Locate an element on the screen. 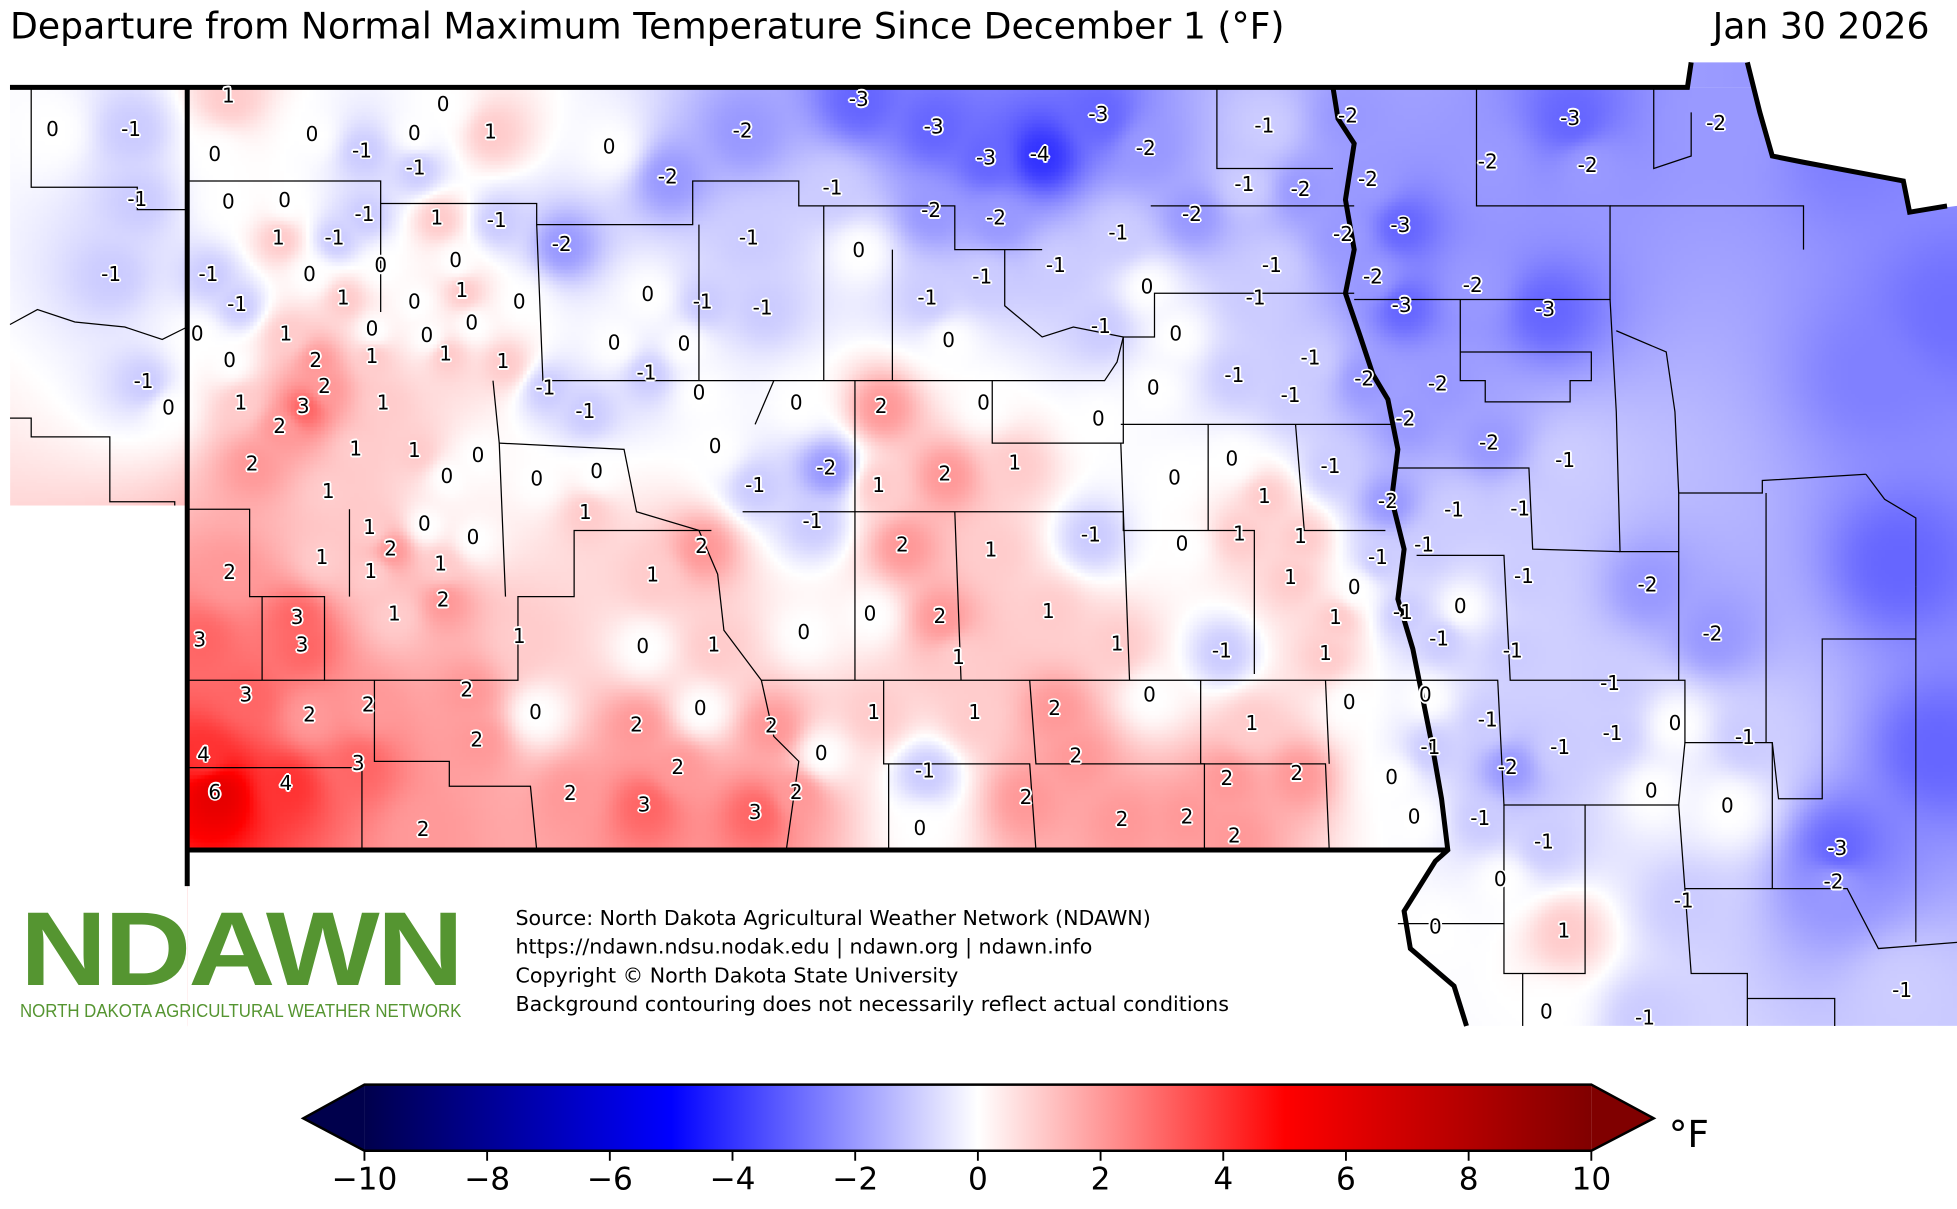  colorbar-tick-label: −4 is located at coordinates (732, 1178).